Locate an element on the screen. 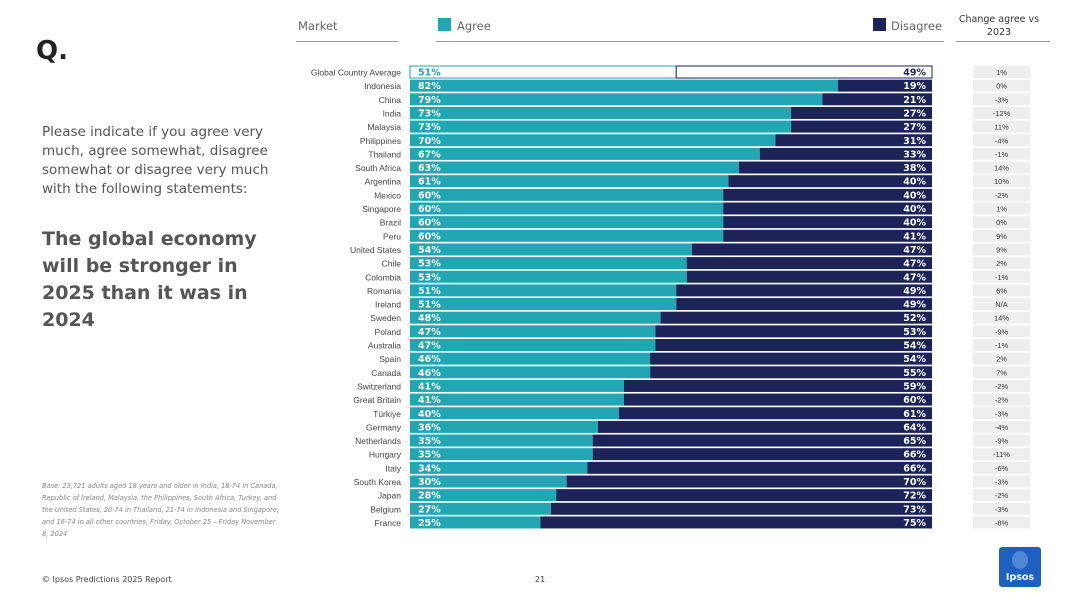 The height and width of the screenshot is (607, 1080). agree-value-label: 35% is located at coordinates (429, 441).